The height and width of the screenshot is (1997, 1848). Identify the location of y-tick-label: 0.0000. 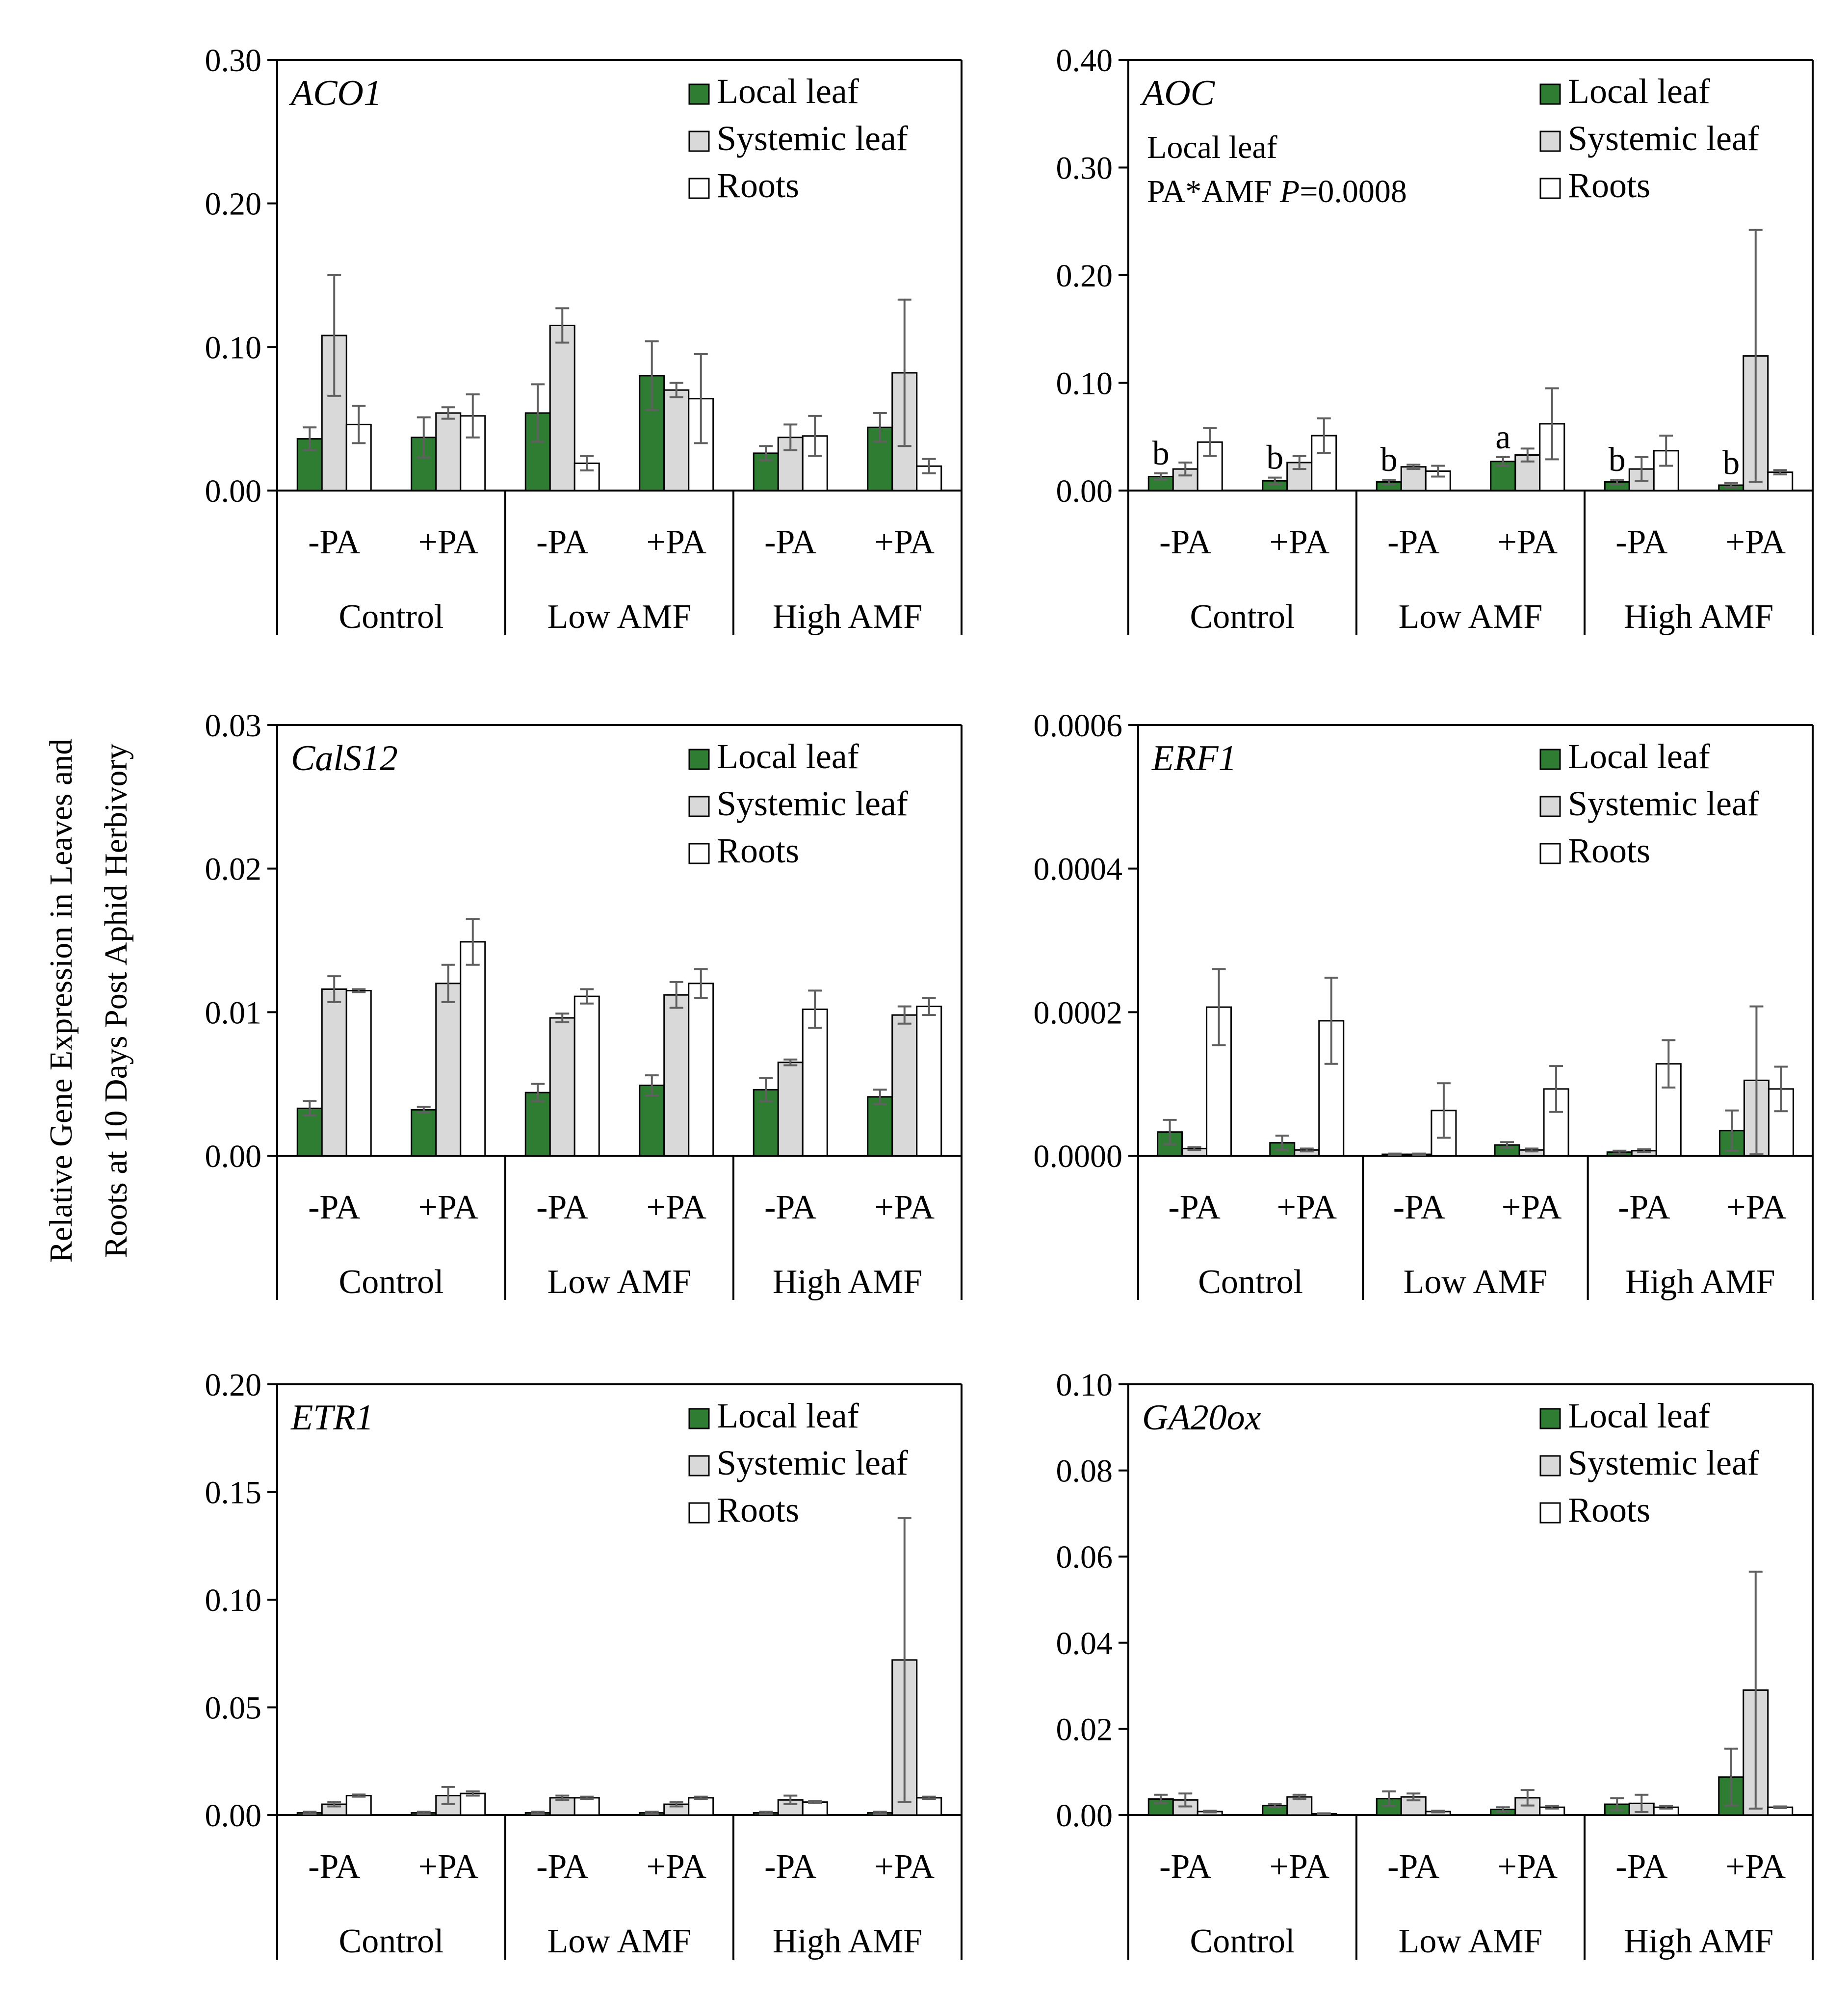
(1078, 1157).